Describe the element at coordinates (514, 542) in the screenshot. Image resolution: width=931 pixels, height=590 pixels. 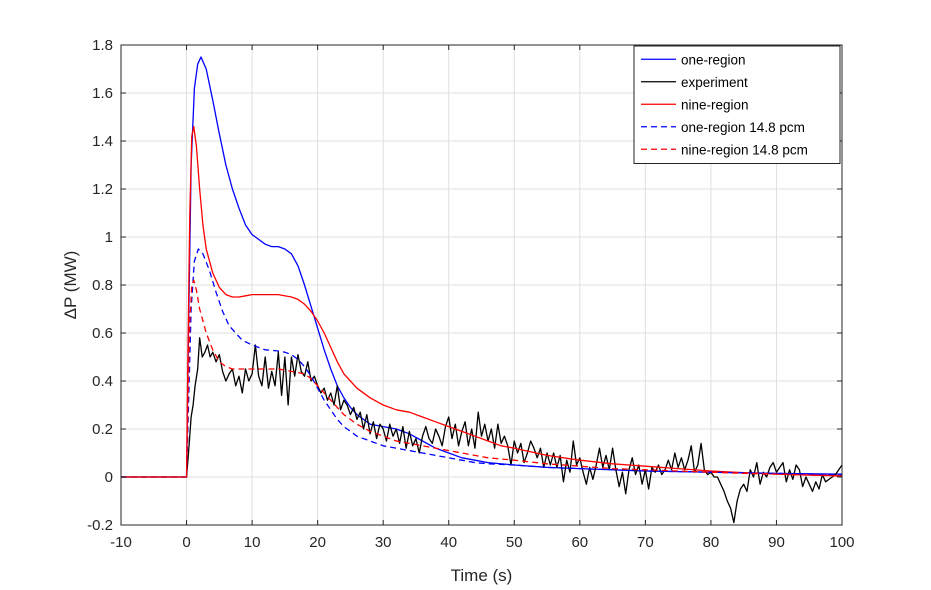
I see `x-tick-label: 50` at that location.